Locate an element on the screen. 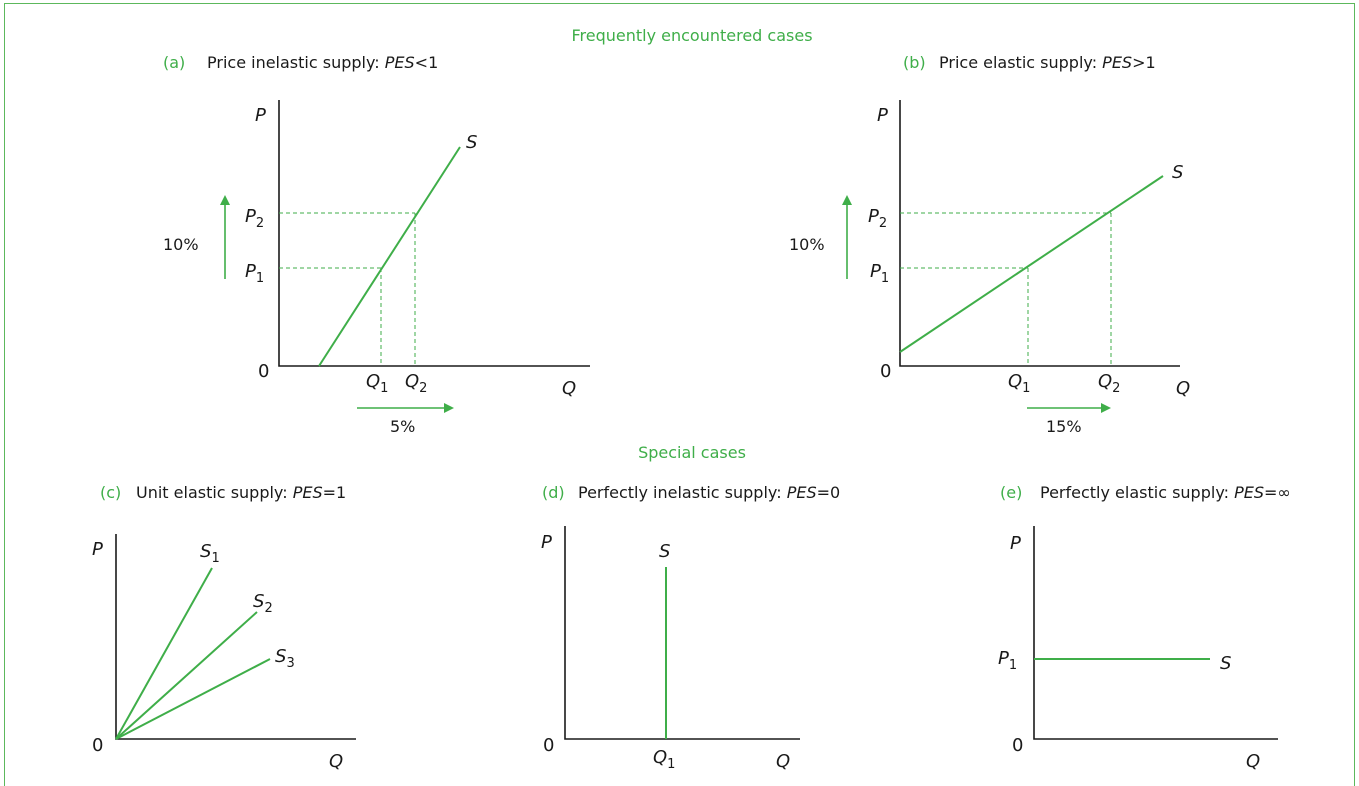  panel-e-p1-label: P1 is located at coordinates (1007, 660).